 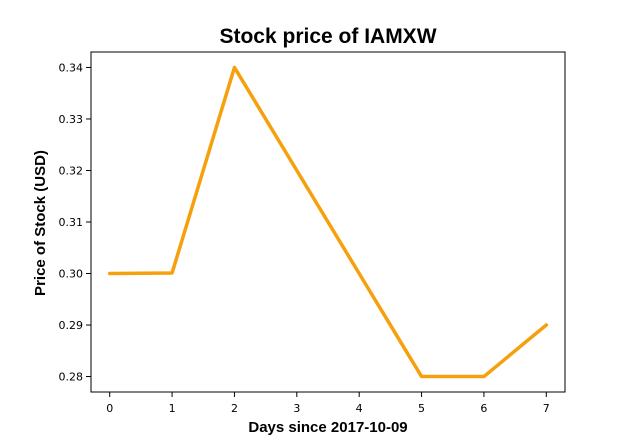 What do you see at coordinates (71, 119) in the screenshot?
I see `y-tick-label: 0.33` at bounding box center [71, 119].